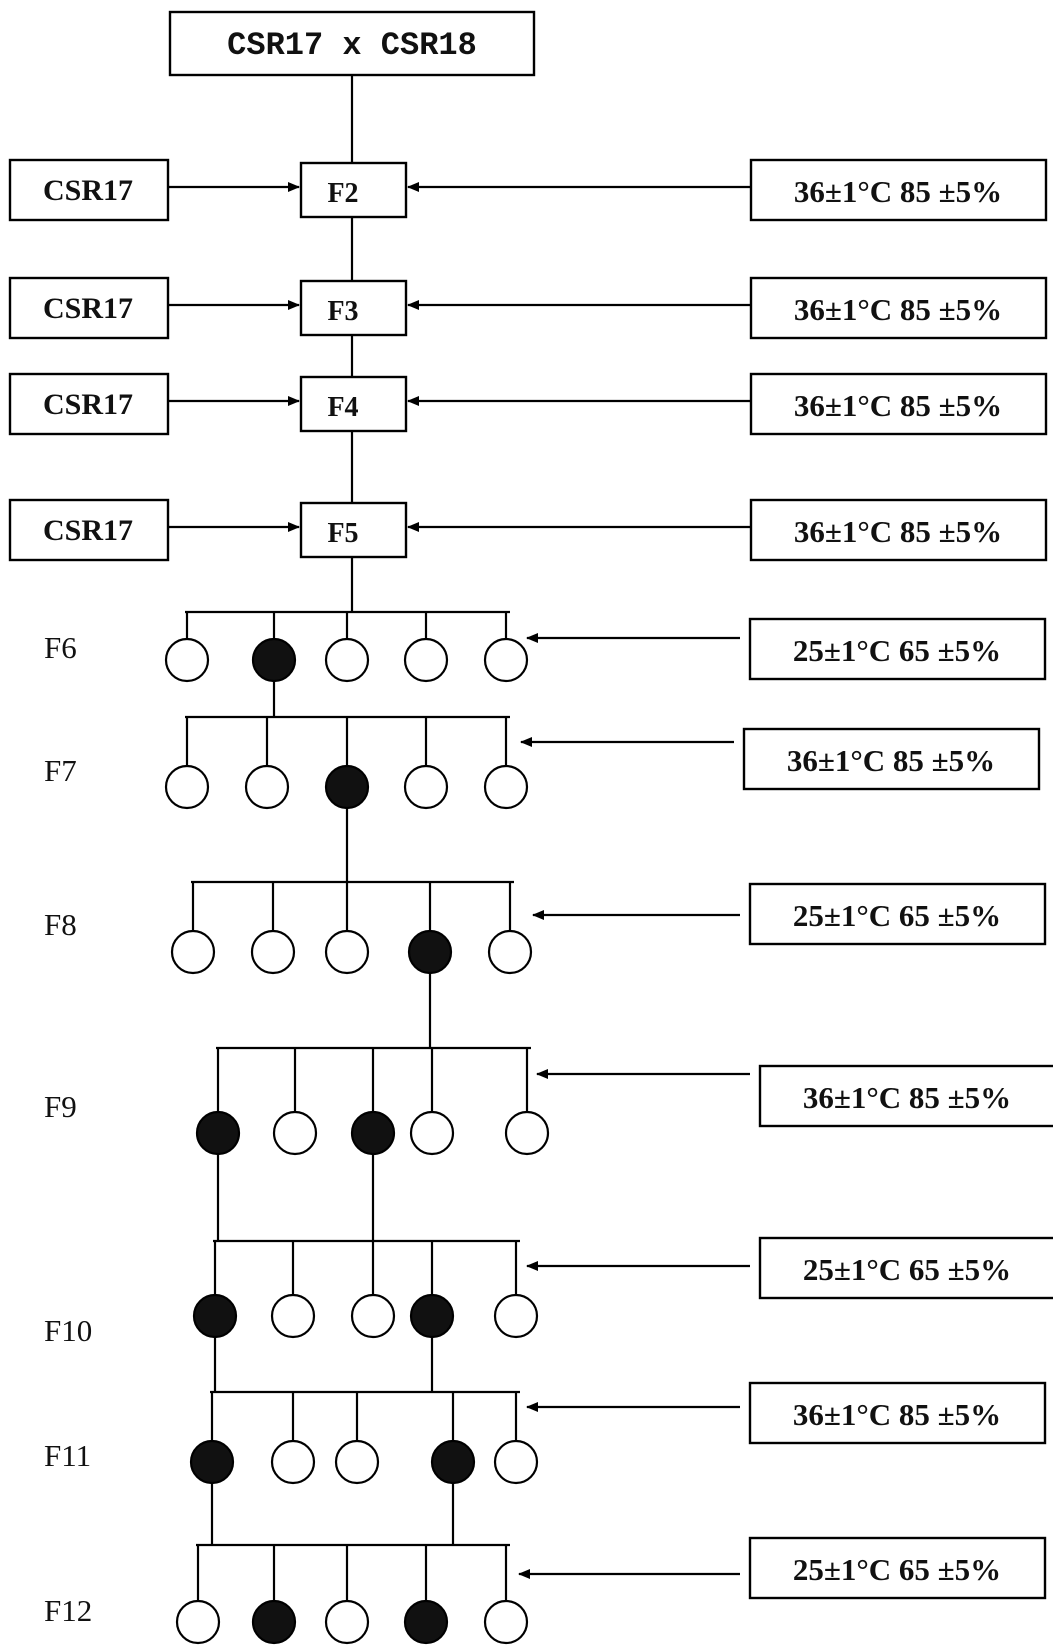 Image resolution: width=1053 pixels, height=1648 pixels. Describe the element at coordinates (342, 311) in the screenshot. I see `generation-label: F3` at that location.